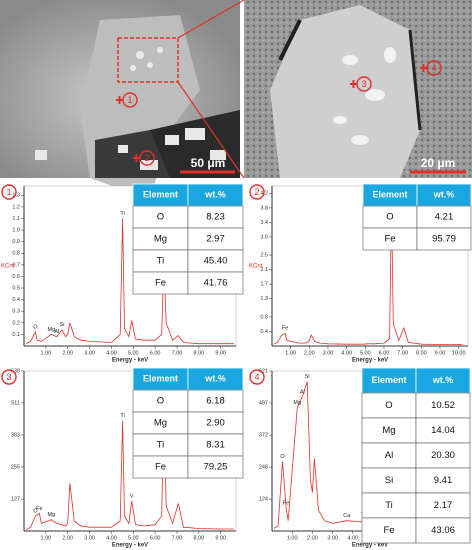 This screenshot has width=472, height=550. I want to click on y-tick-label: 0.5, so click(16, 288).